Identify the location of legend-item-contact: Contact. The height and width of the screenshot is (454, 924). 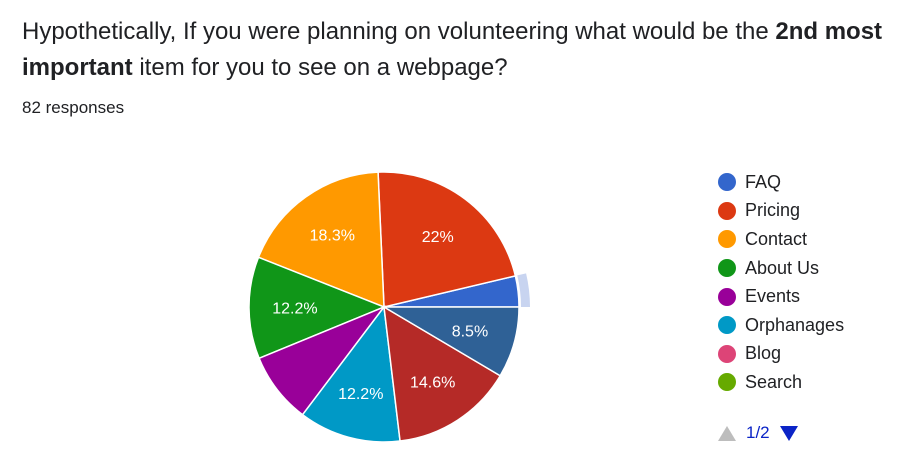
(781, 239).